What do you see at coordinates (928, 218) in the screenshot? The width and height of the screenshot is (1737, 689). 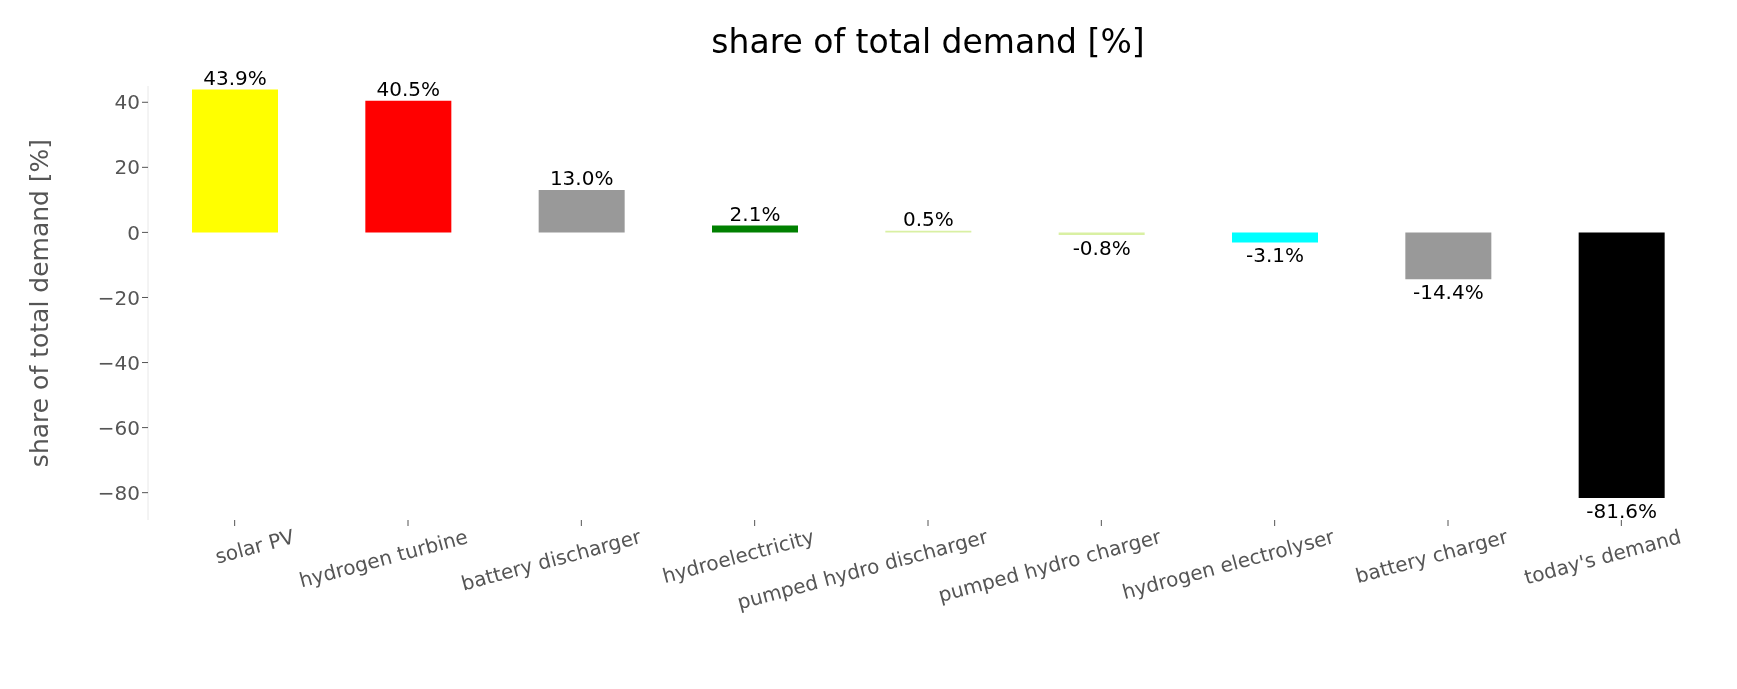 I see `data-label: 0.5%` at bounding box center [928, 218].